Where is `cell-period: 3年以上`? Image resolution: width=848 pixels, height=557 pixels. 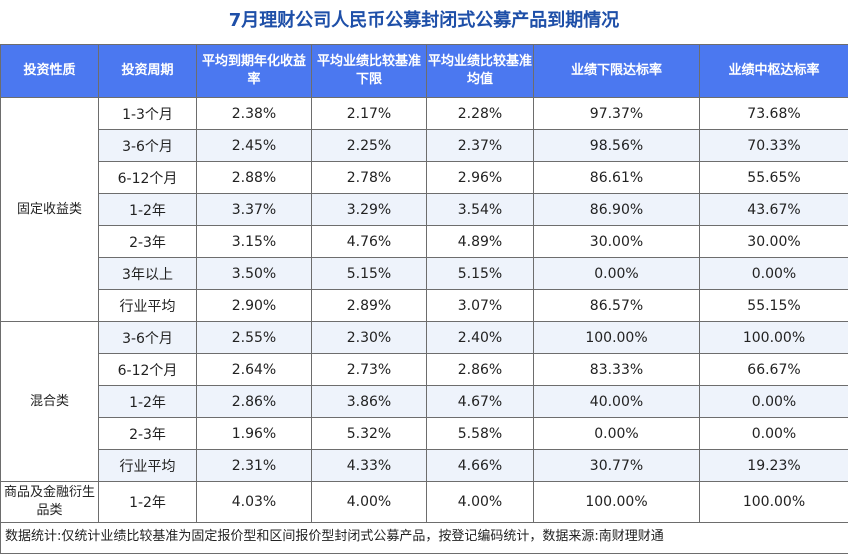
cell-period: 3年以上 is located at coordinates (147, 273).